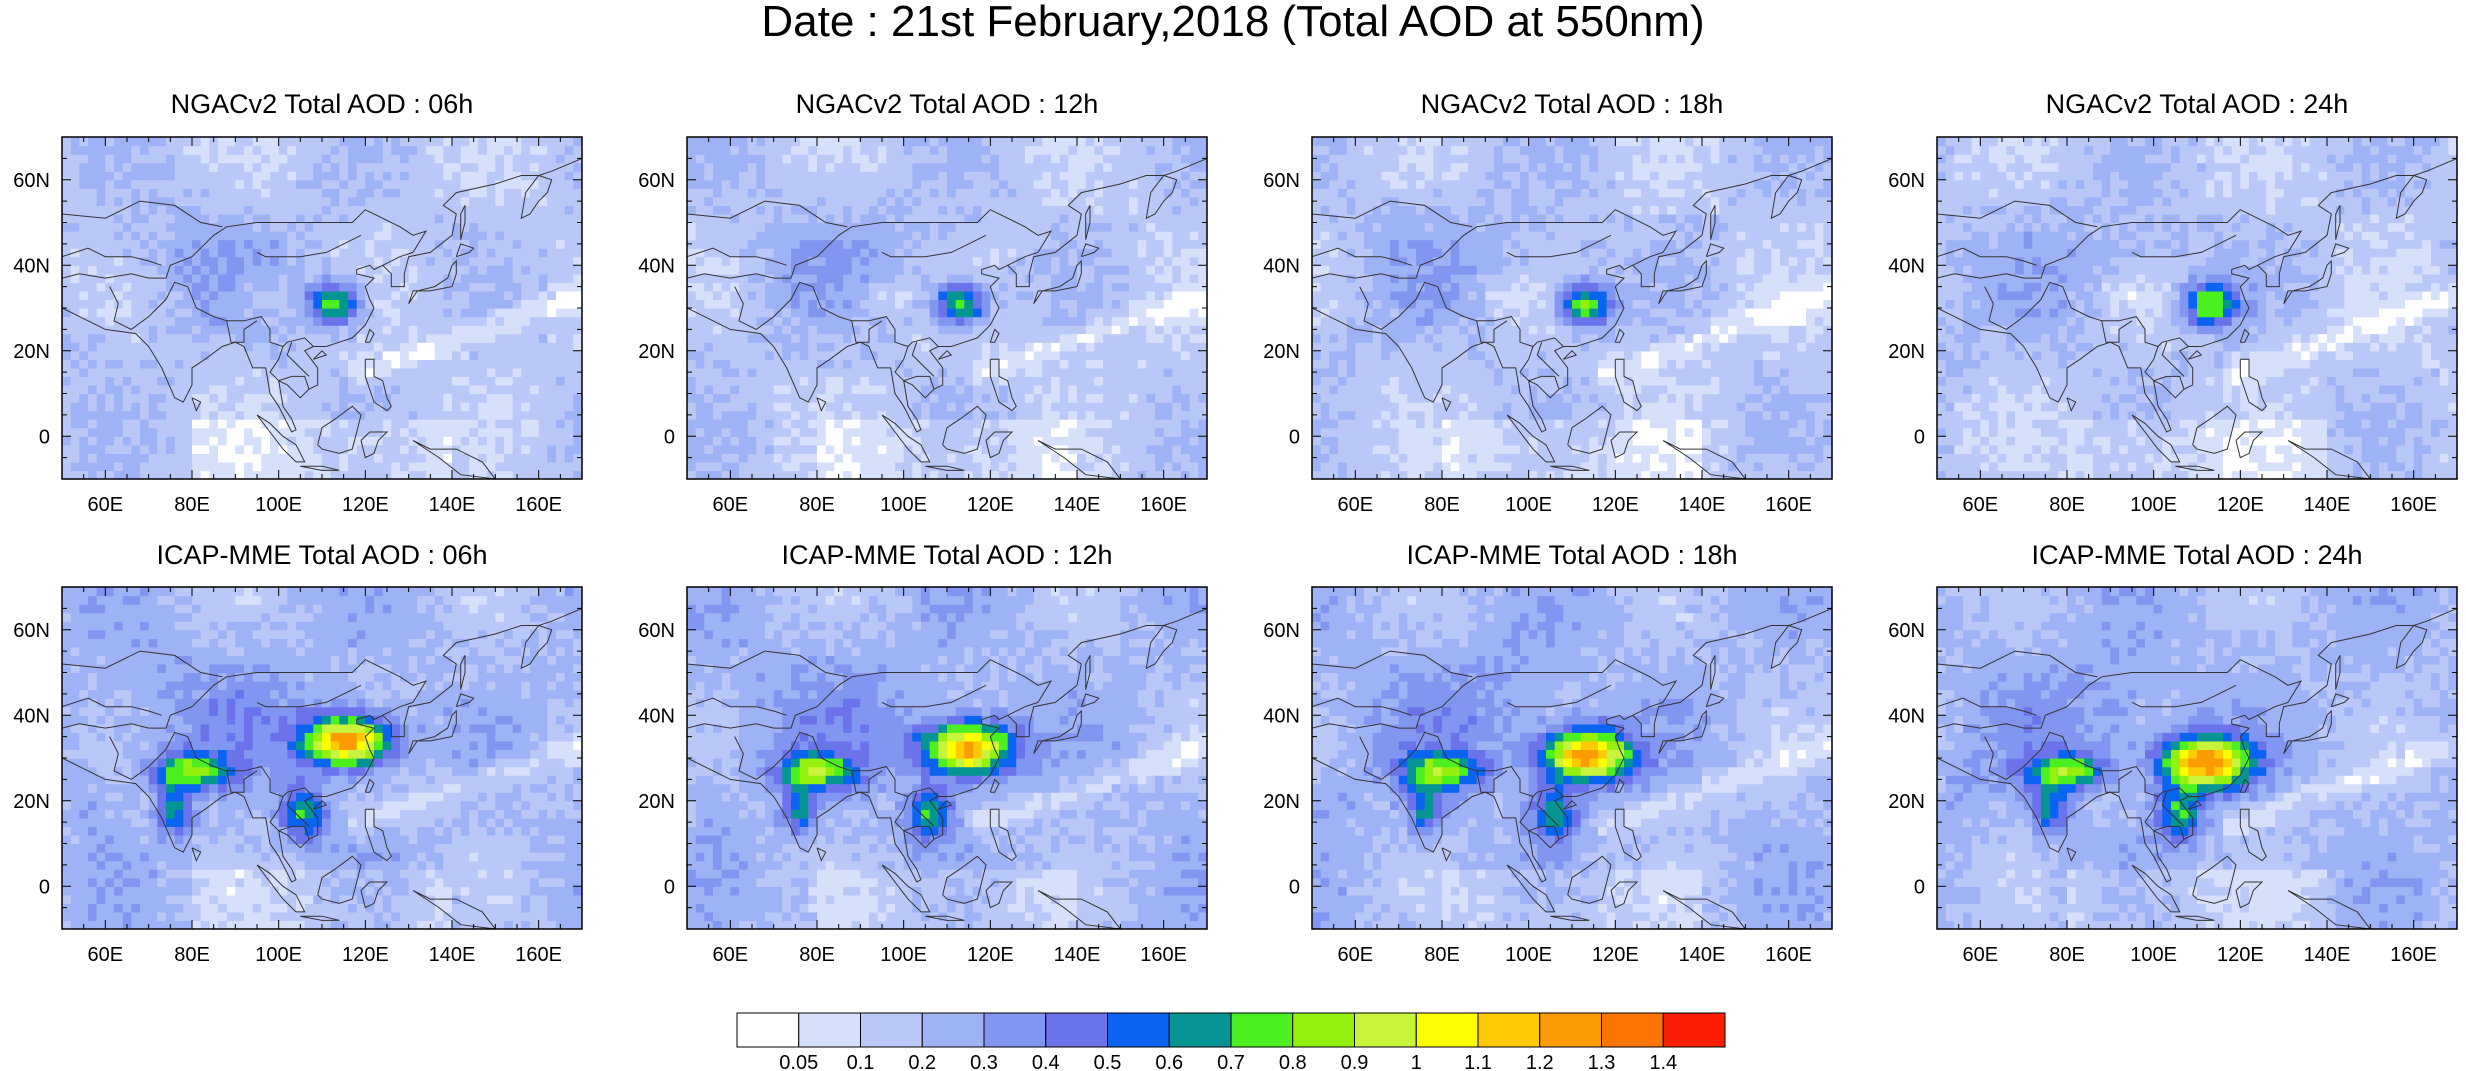  What do you see at coordinates (1416, 1061) in the screenshot?
I see `colorbar-label: 1` at bounding box center [1416, 1061].